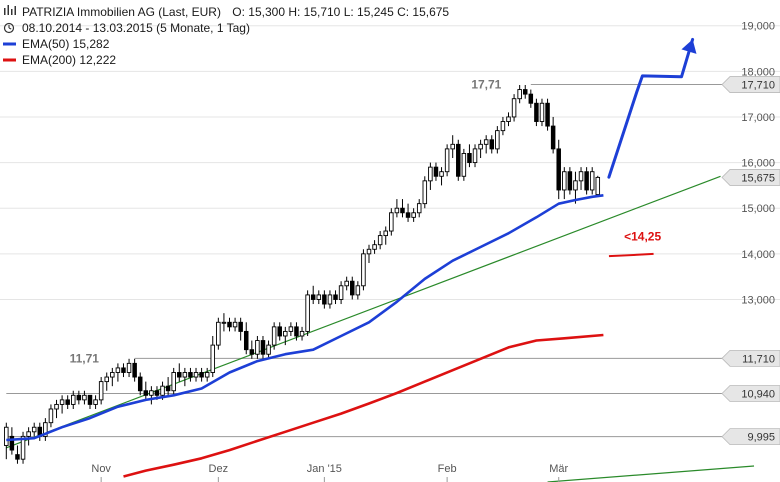  Describe the element at coordinates (758, 300) in the screenshot. I see `y-tick-label: 13,000` at that location.